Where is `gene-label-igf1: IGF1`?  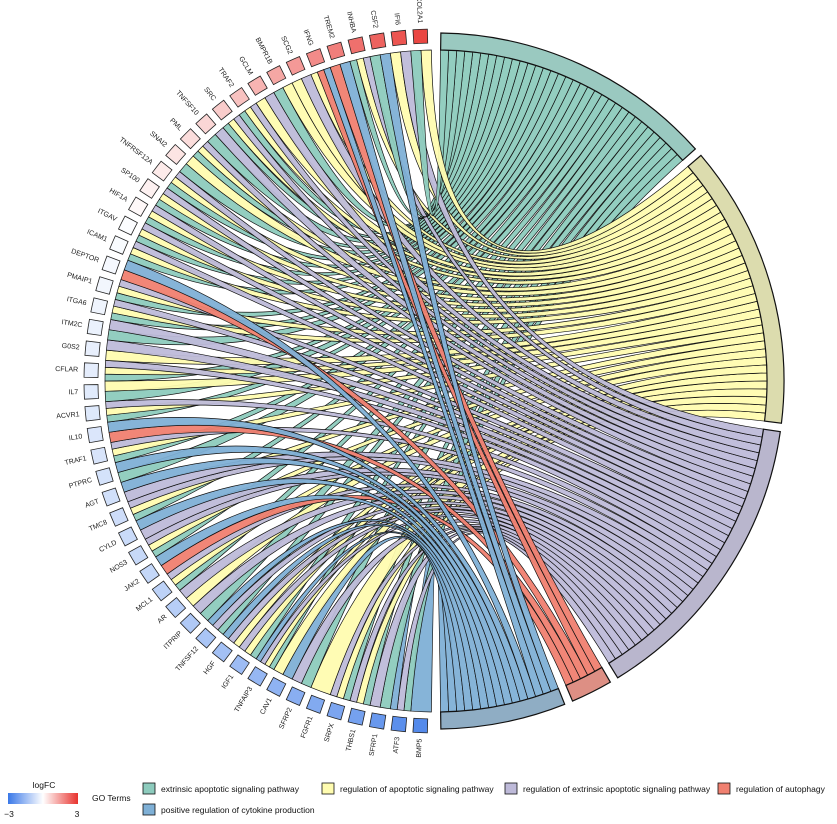 gene-label-igf1: IGF1 is located at coordinates (228, 681).